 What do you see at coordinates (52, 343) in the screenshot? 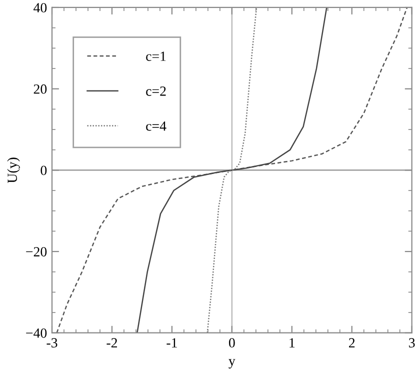
I see `x-tick-label: -3` at bounding box center [52, 343].